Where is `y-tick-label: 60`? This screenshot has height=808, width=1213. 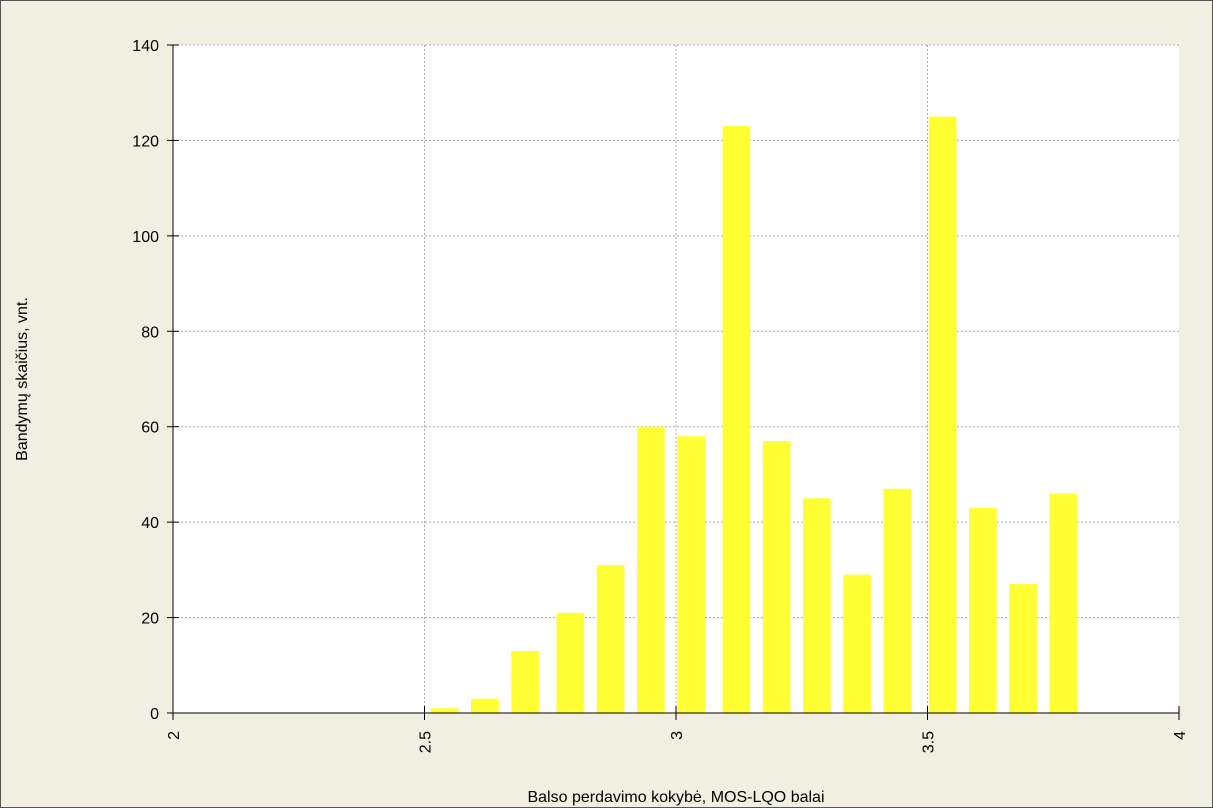 y-tick-label: 60 is located at coordinates (150, 428).